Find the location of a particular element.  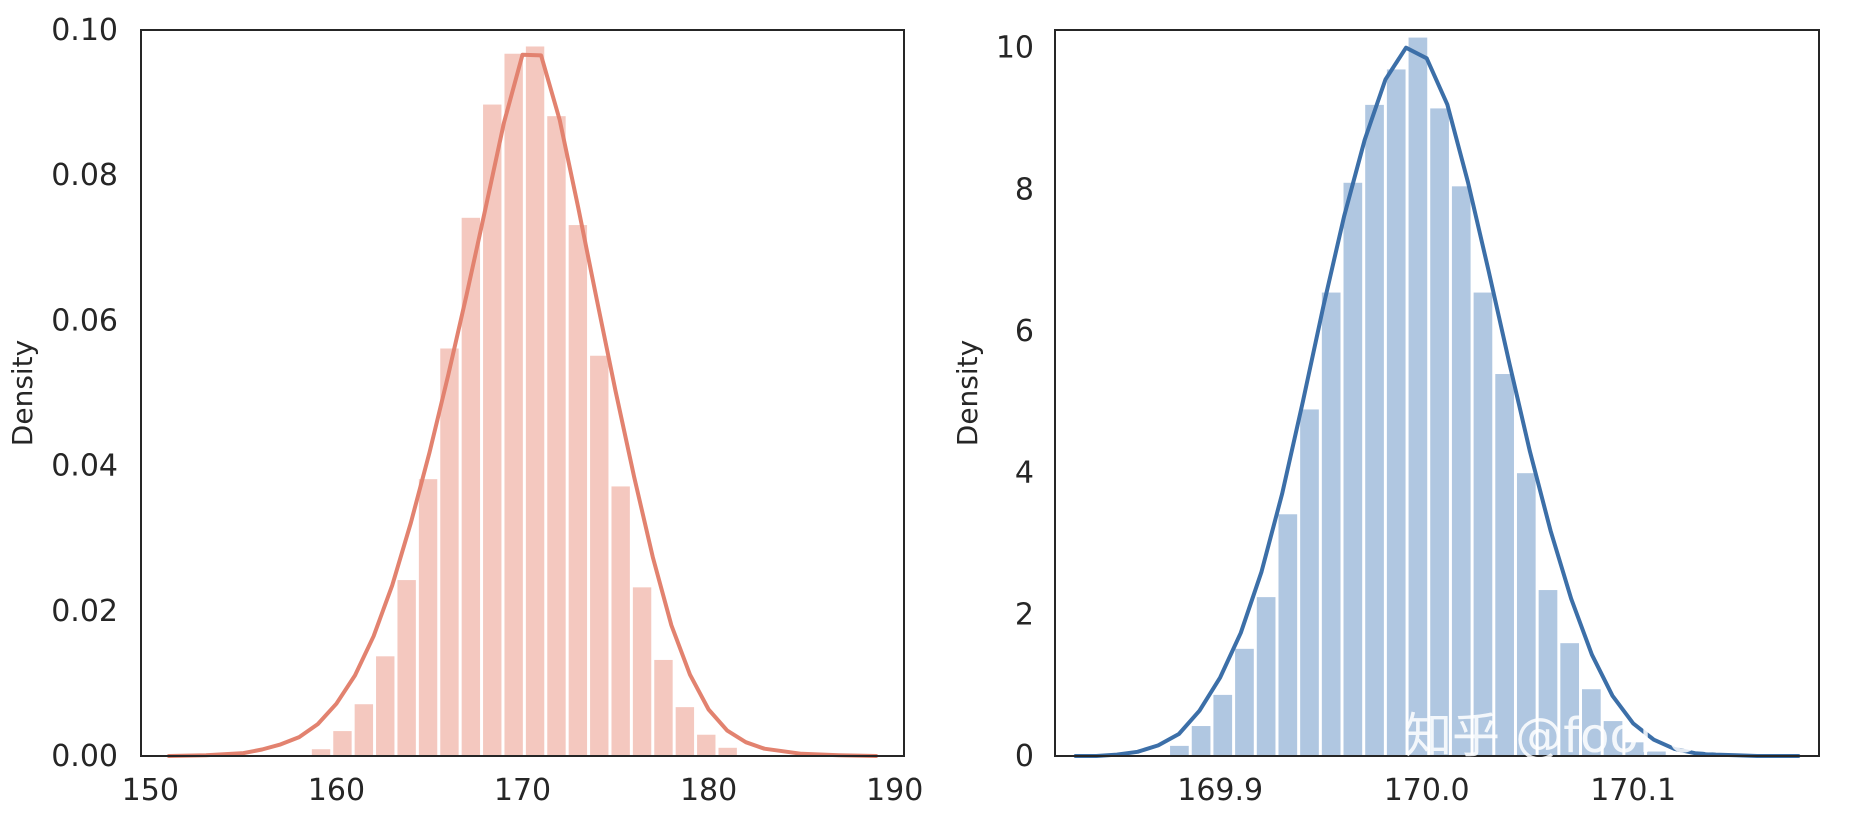

y-tick-label: 10 is located at coordinates (1015, 48).